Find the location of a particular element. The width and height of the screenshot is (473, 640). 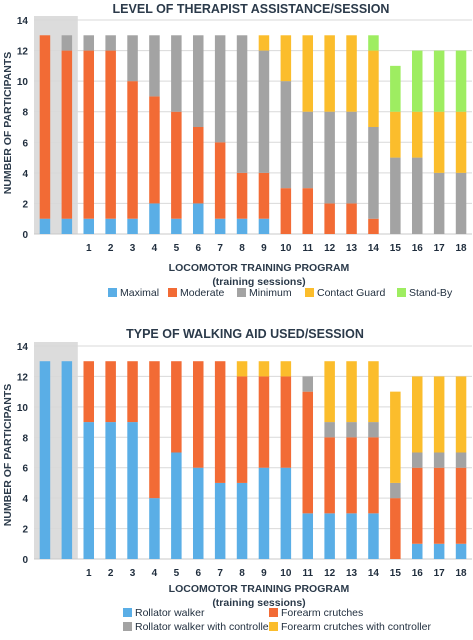

x-tick-label: 5 is located at coordinates (177, 573).